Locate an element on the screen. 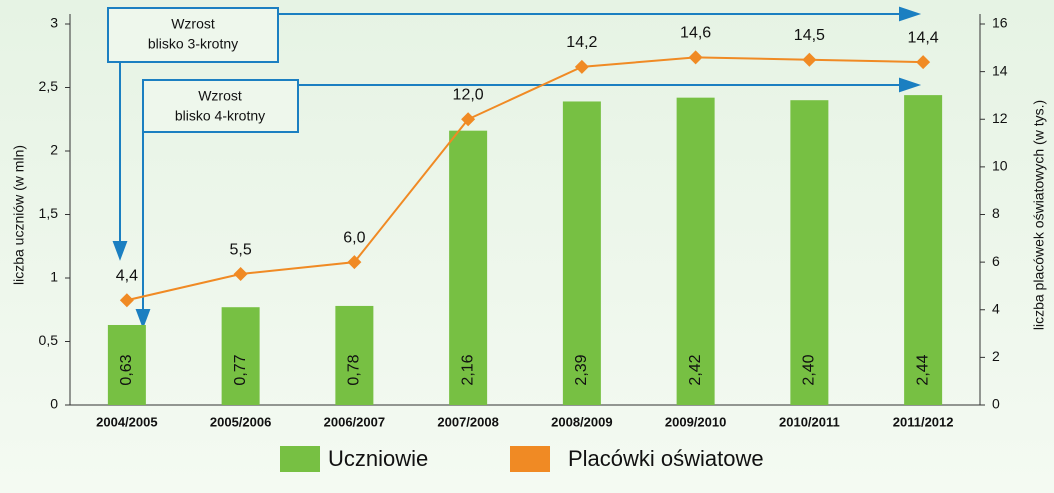  x-tick-label: 2006/2007 is located at coordinates (354, 421).